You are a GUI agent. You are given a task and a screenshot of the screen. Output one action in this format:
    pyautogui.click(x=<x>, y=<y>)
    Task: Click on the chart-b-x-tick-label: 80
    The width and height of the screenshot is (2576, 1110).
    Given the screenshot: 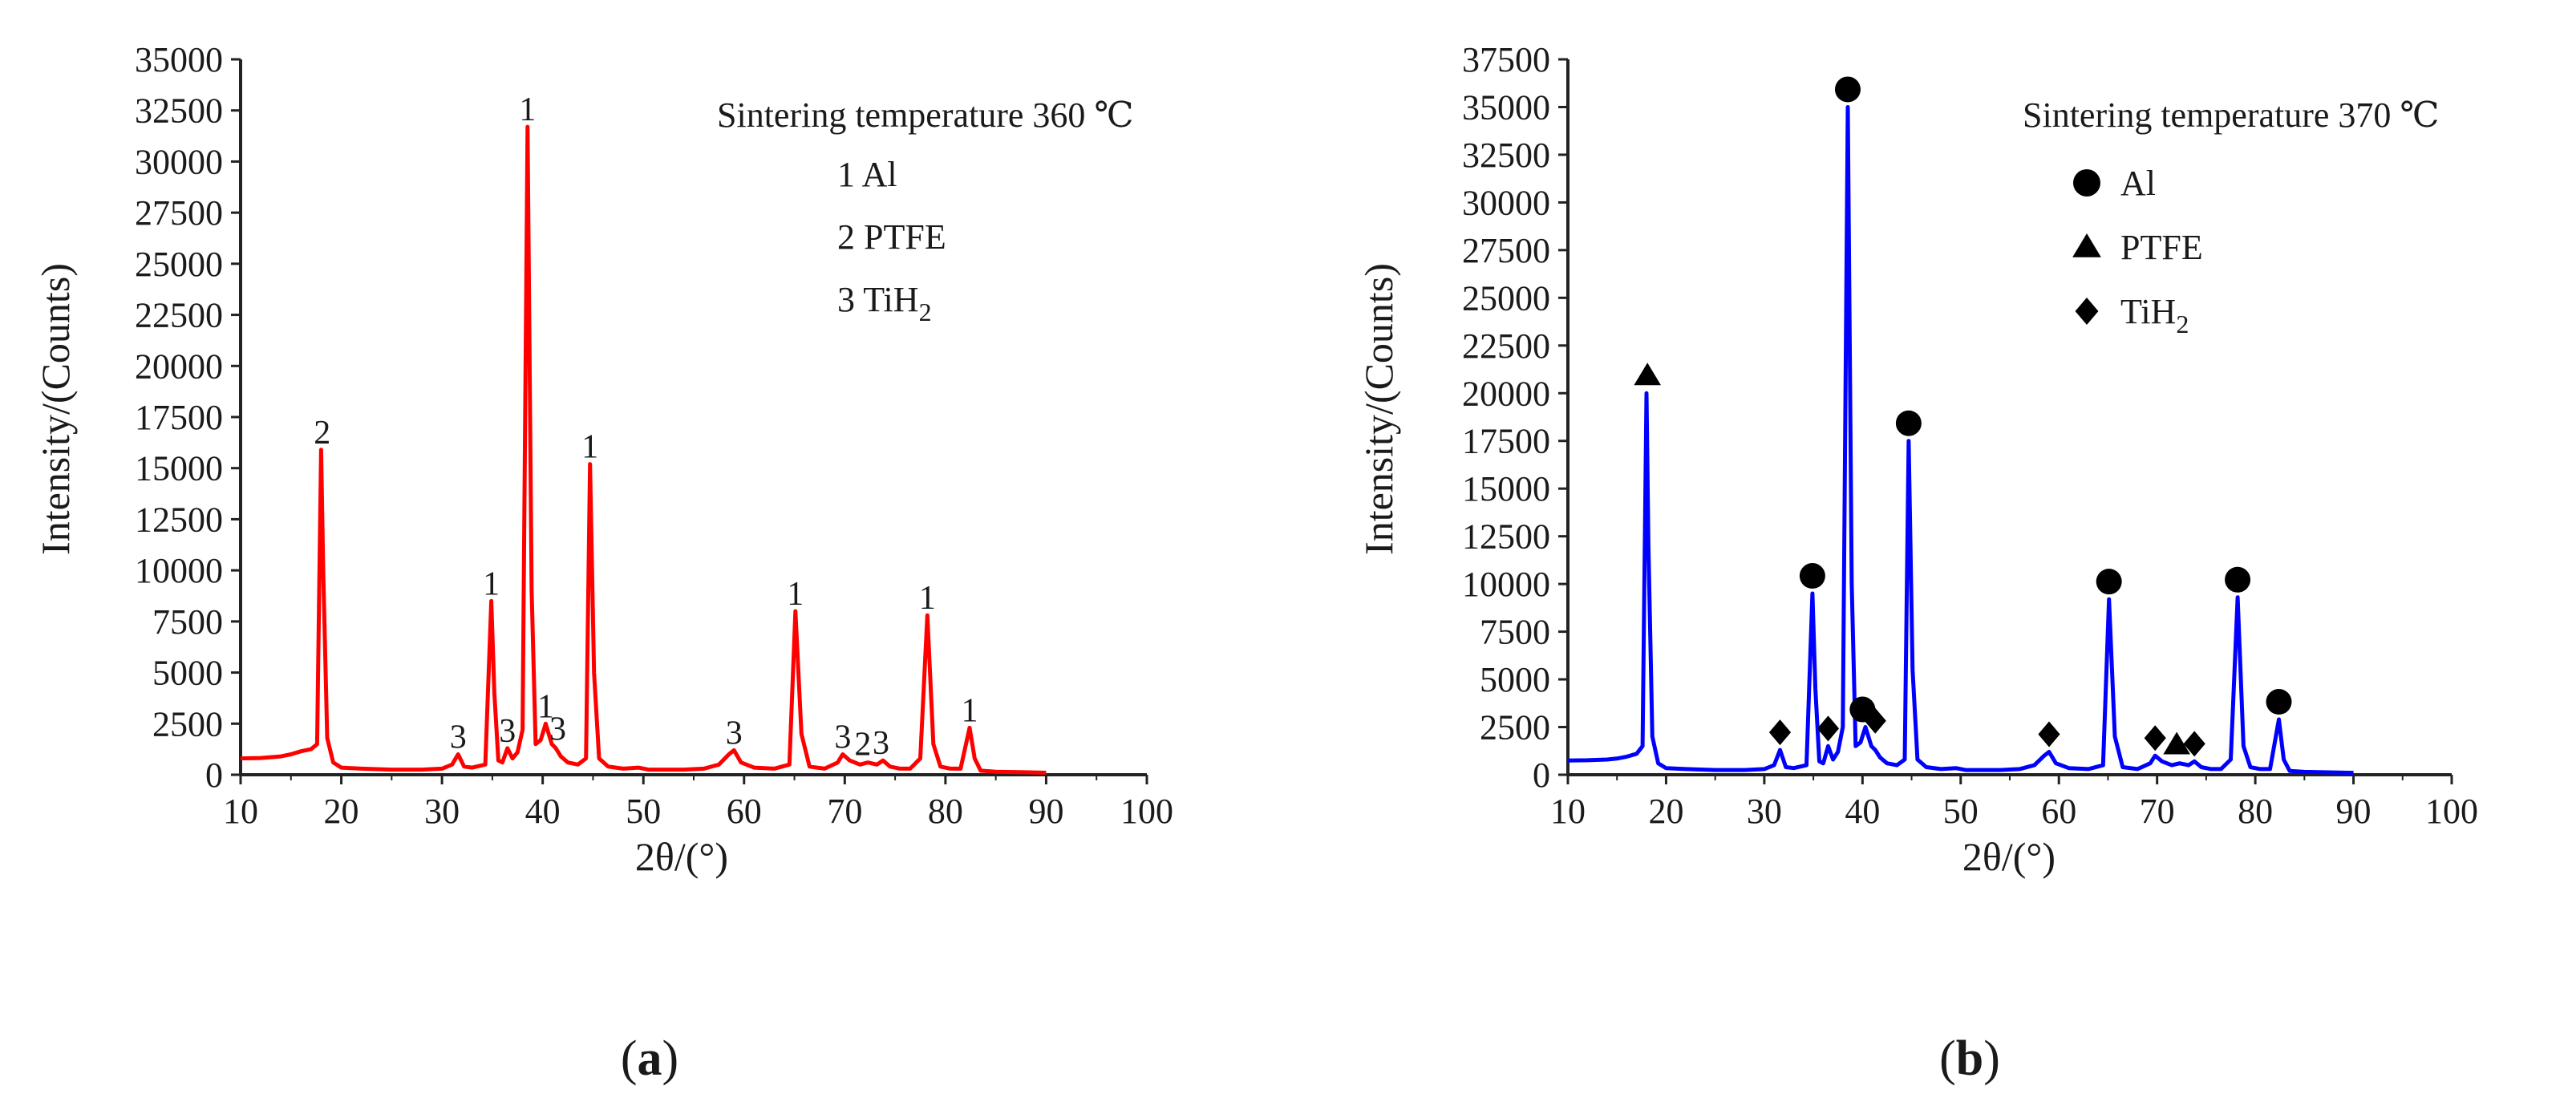 What is the action you would take?
    pyautogui.click(x=2255, y=811)
    